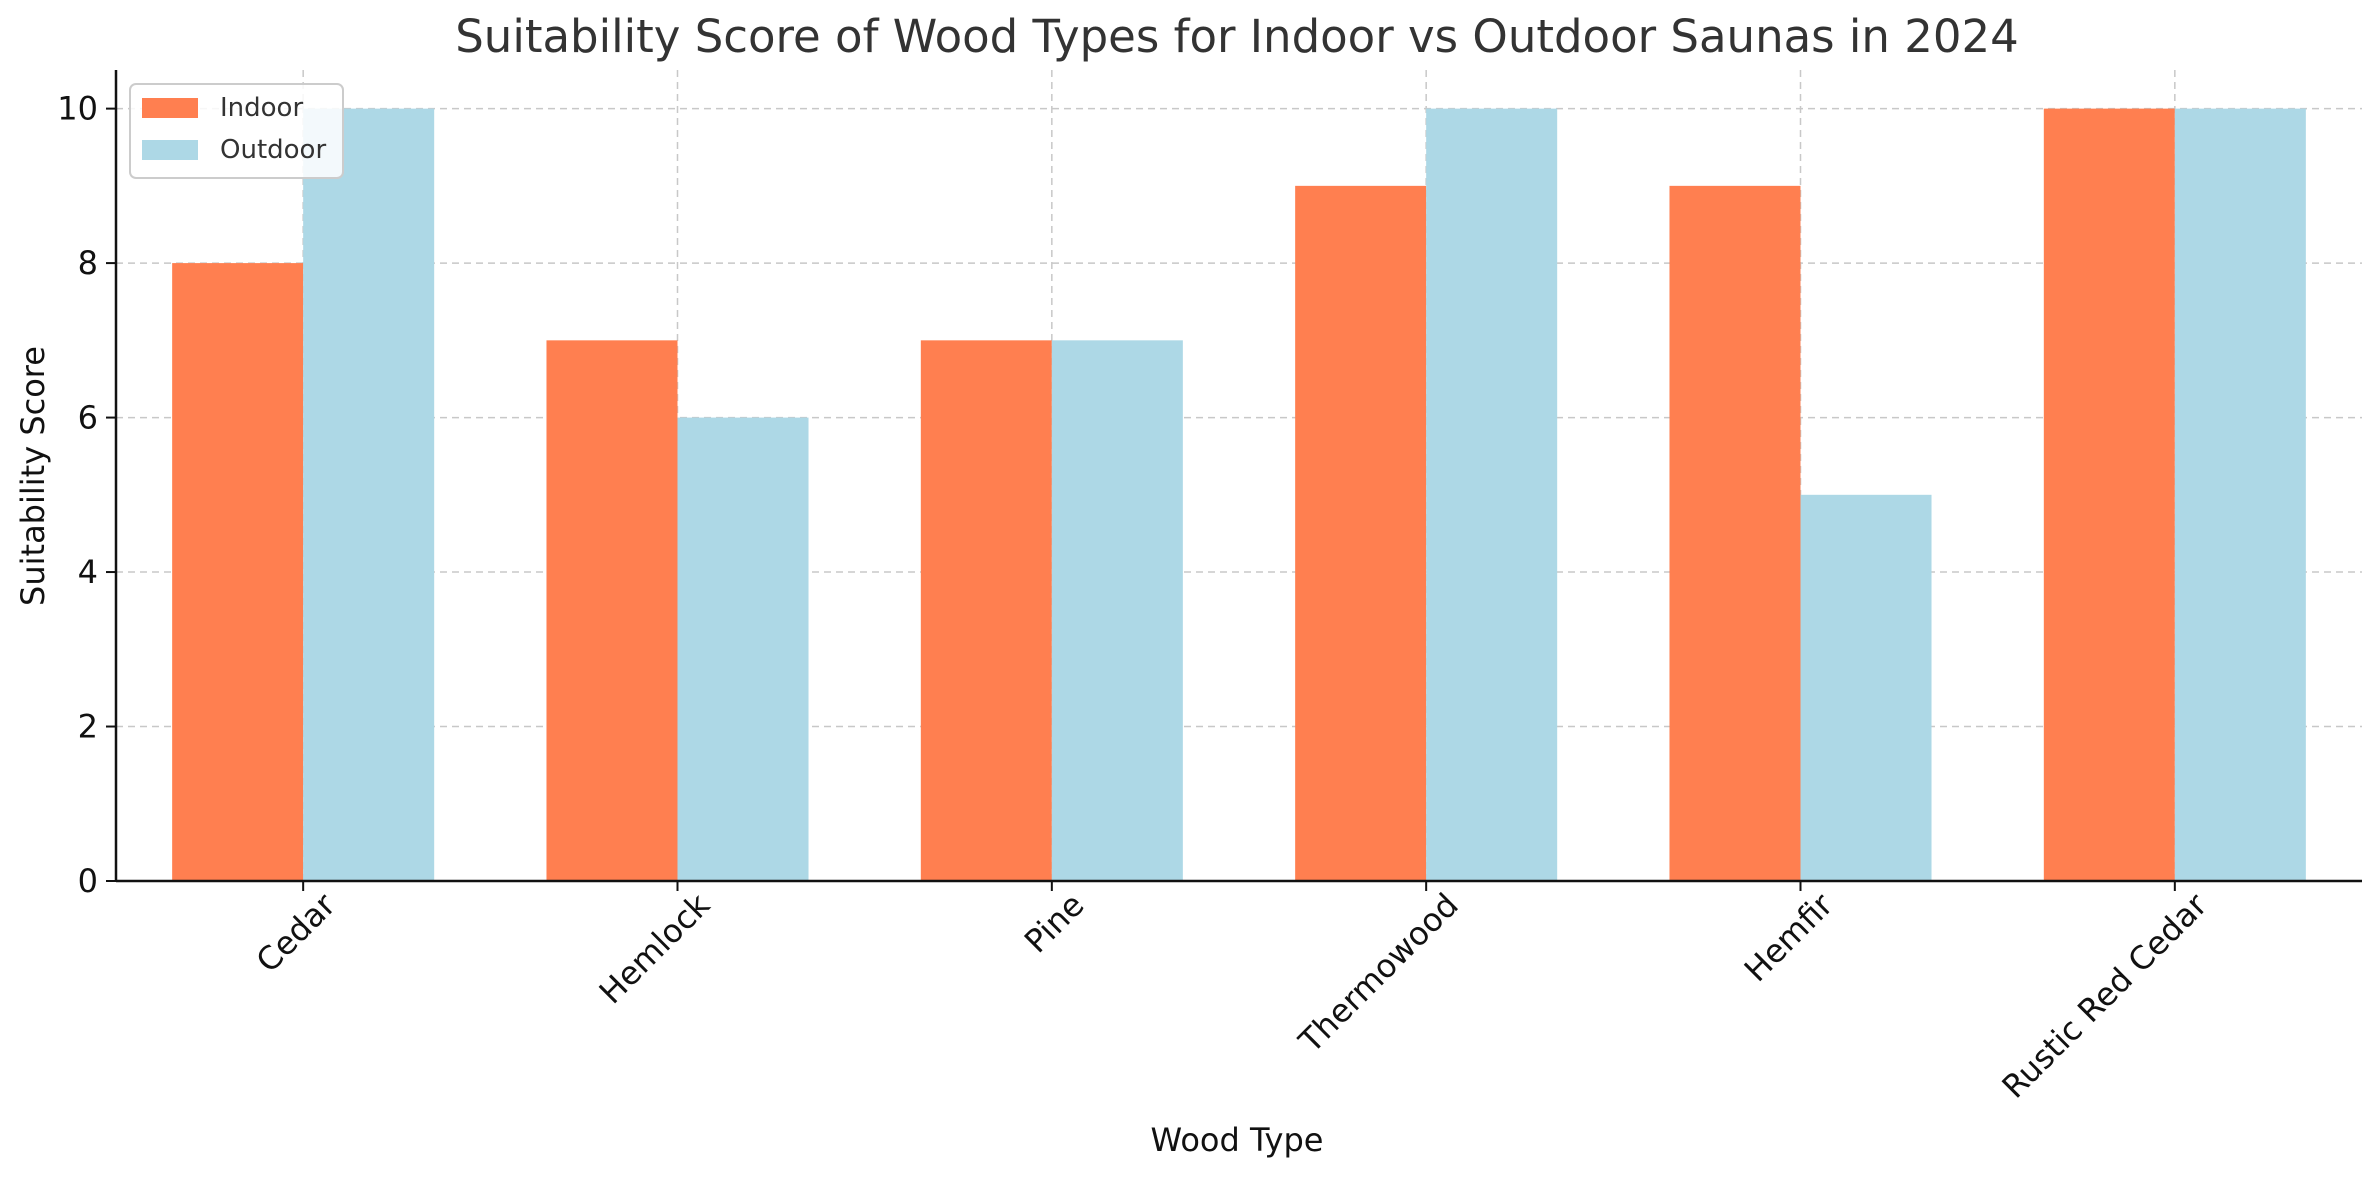 This screenshot has width=2379, height=1180. What do you see at coordinates (88, 572) in the screenshot?
I see `y-tick-label: 4` at bounding box center [88, 572].